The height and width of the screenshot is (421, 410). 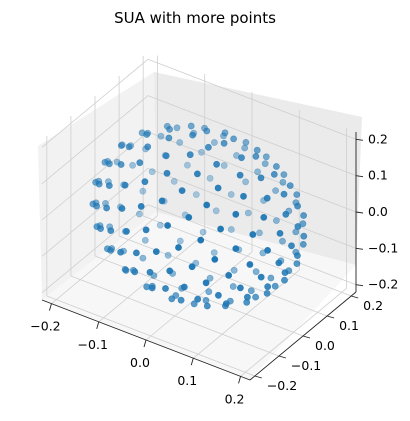 I want to click on y-tick-label: −0.1, so click(x=306, y=365).